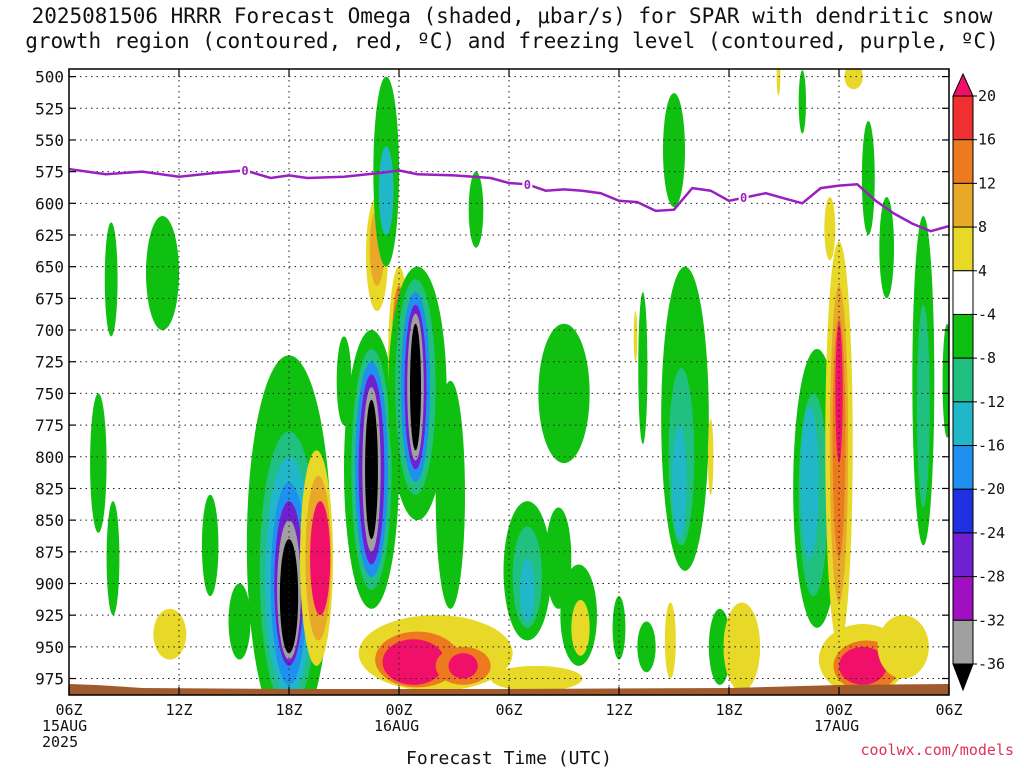  I want to click on y-tick-label: 700, so click(49, 330).